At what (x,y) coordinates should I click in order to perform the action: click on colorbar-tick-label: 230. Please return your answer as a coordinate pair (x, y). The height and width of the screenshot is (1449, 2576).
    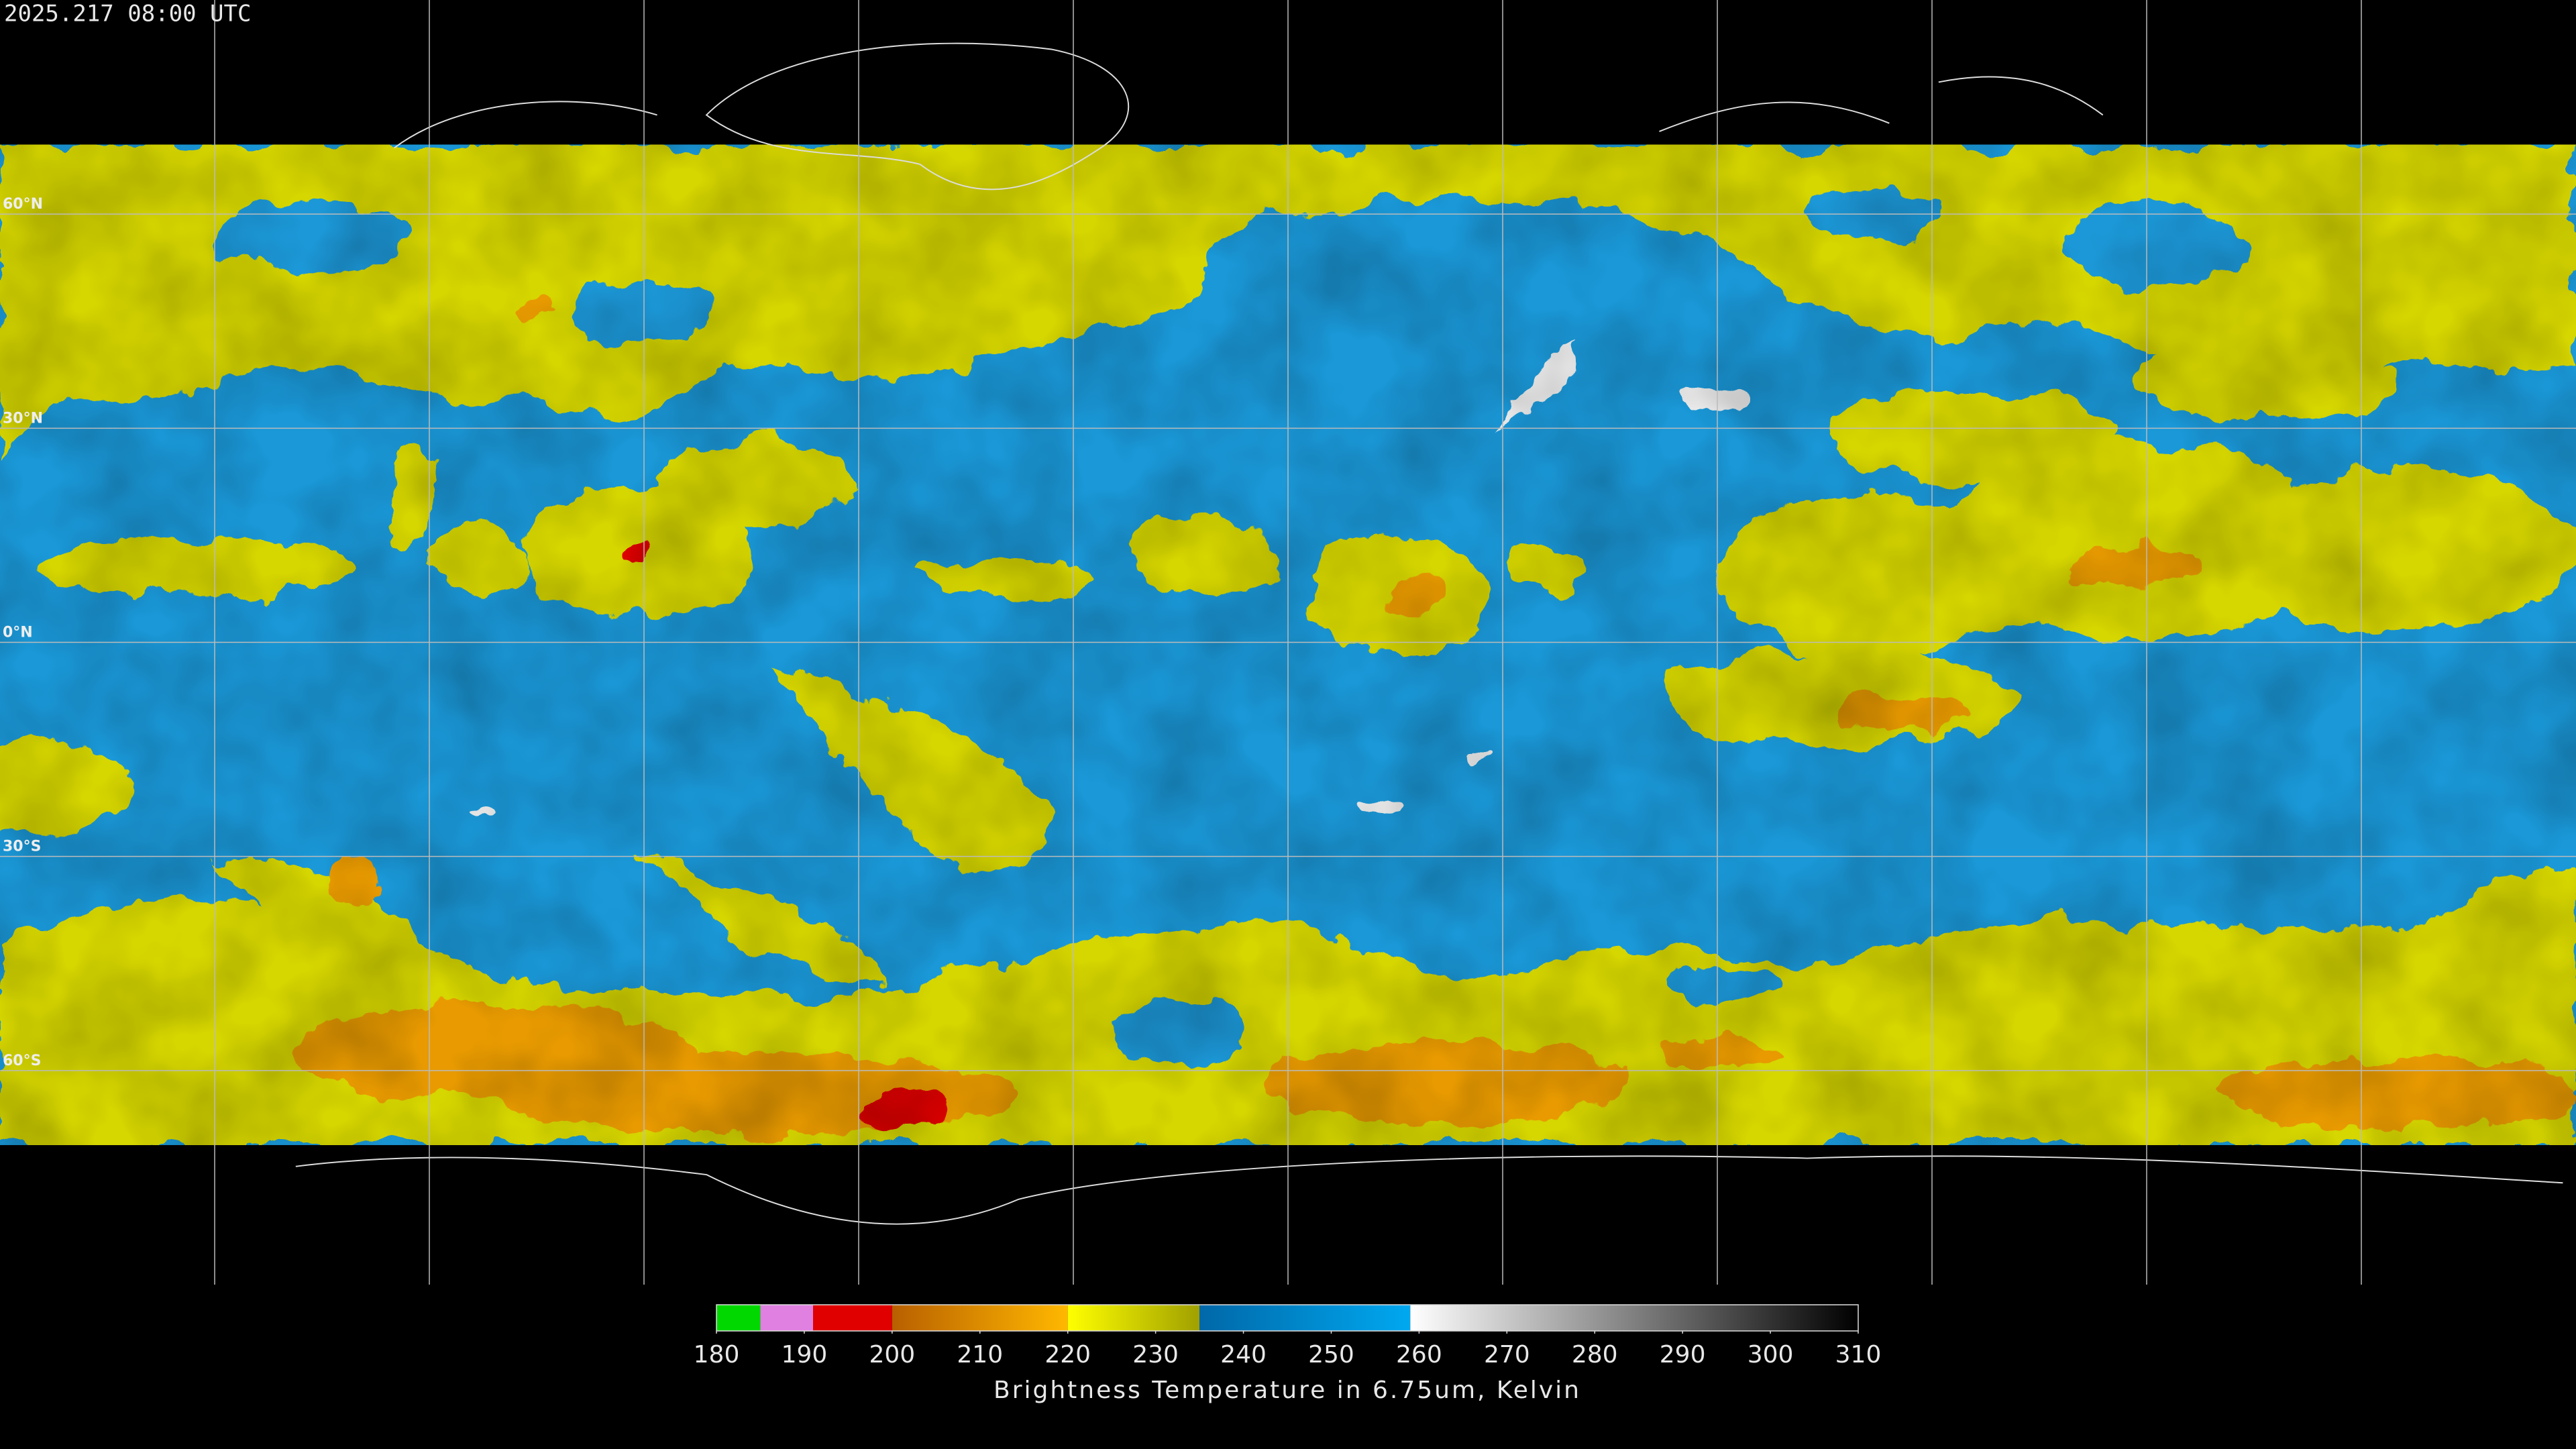
    Looking at the image, I should click on (1155, 1354).